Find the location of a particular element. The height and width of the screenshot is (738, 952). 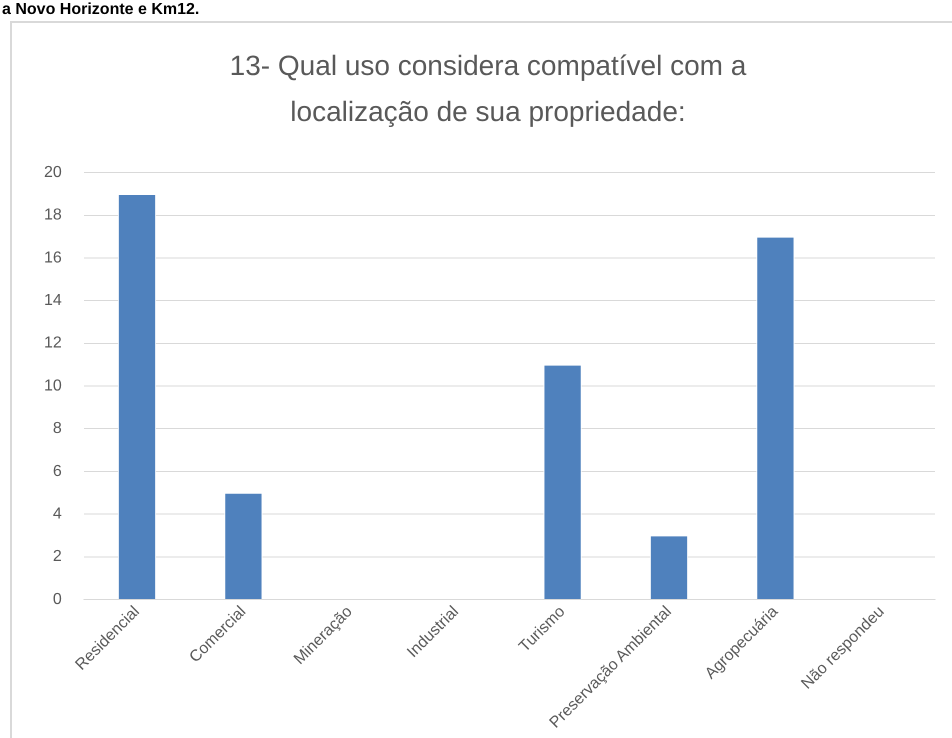

y-tick-label: 12 is located at coordinates (53, 343).